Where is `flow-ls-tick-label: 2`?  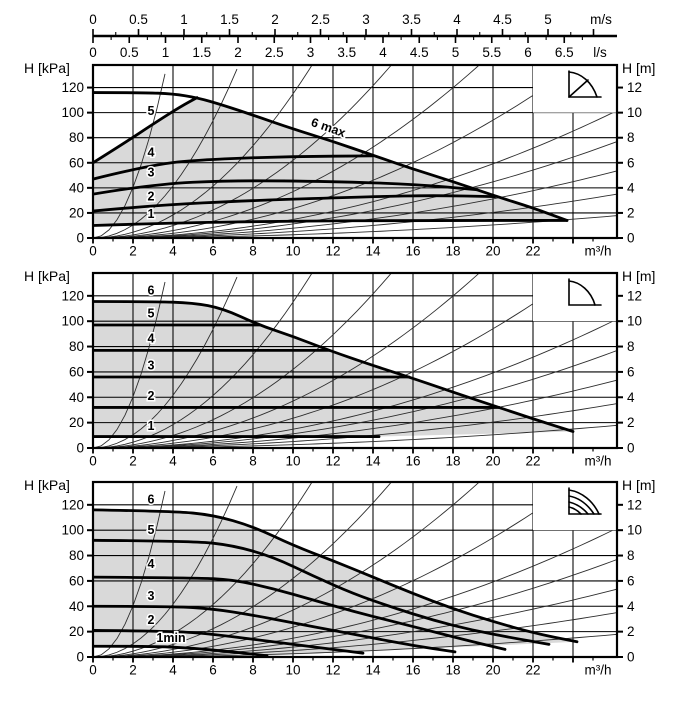
flow-ls-tick-label: 2 is located at coordinates (238, 52).